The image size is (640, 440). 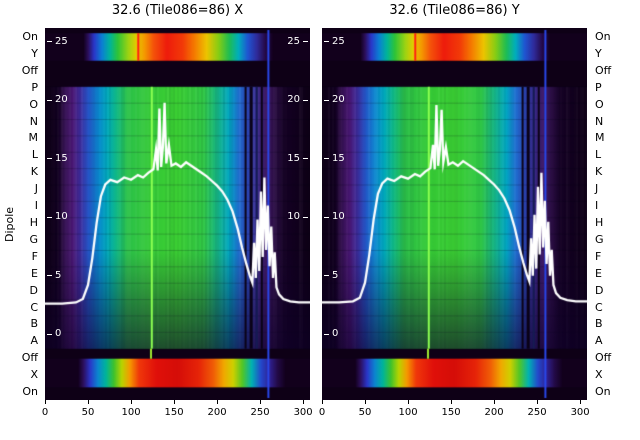 I want to click on row-label: J, so click(x=36, y=189).